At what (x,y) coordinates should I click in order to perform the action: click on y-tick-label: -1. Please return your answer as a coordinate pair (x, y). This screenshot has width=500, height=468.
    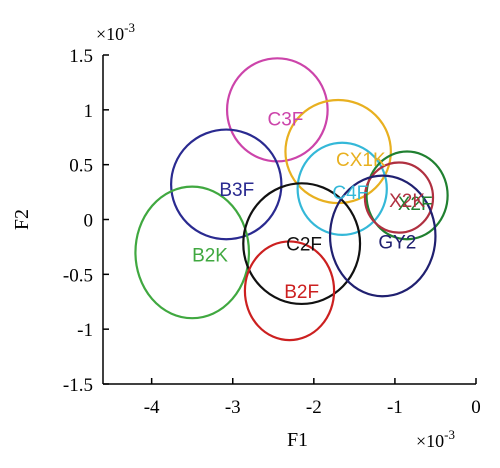
    Looking at the image, I should click on (85, 330).